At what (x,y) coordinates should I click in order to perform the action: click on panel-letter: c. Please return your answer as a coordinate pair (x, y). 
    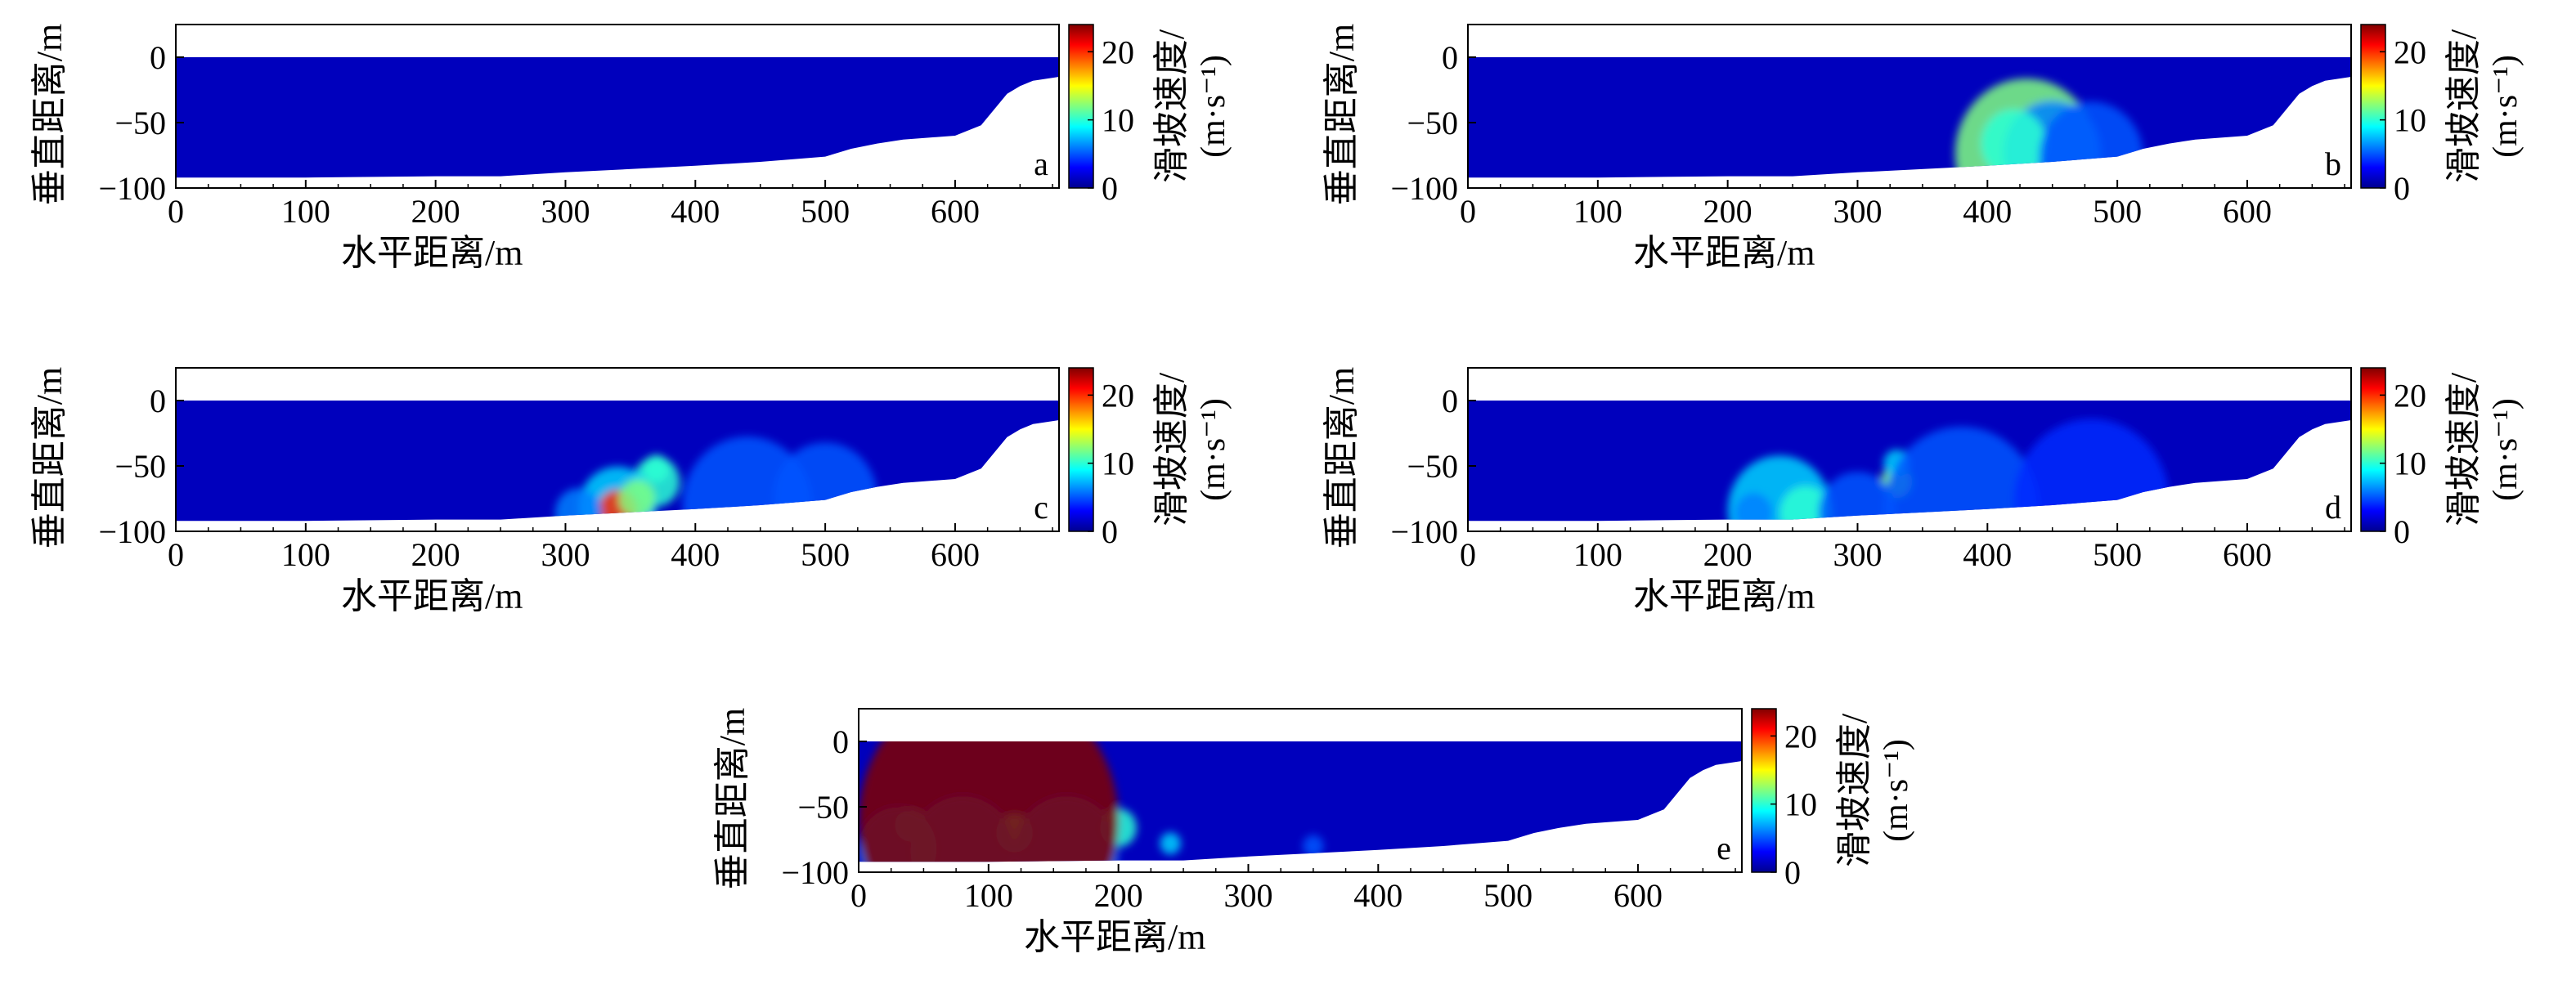
    Looking at the image, I should click on (1041, 507).